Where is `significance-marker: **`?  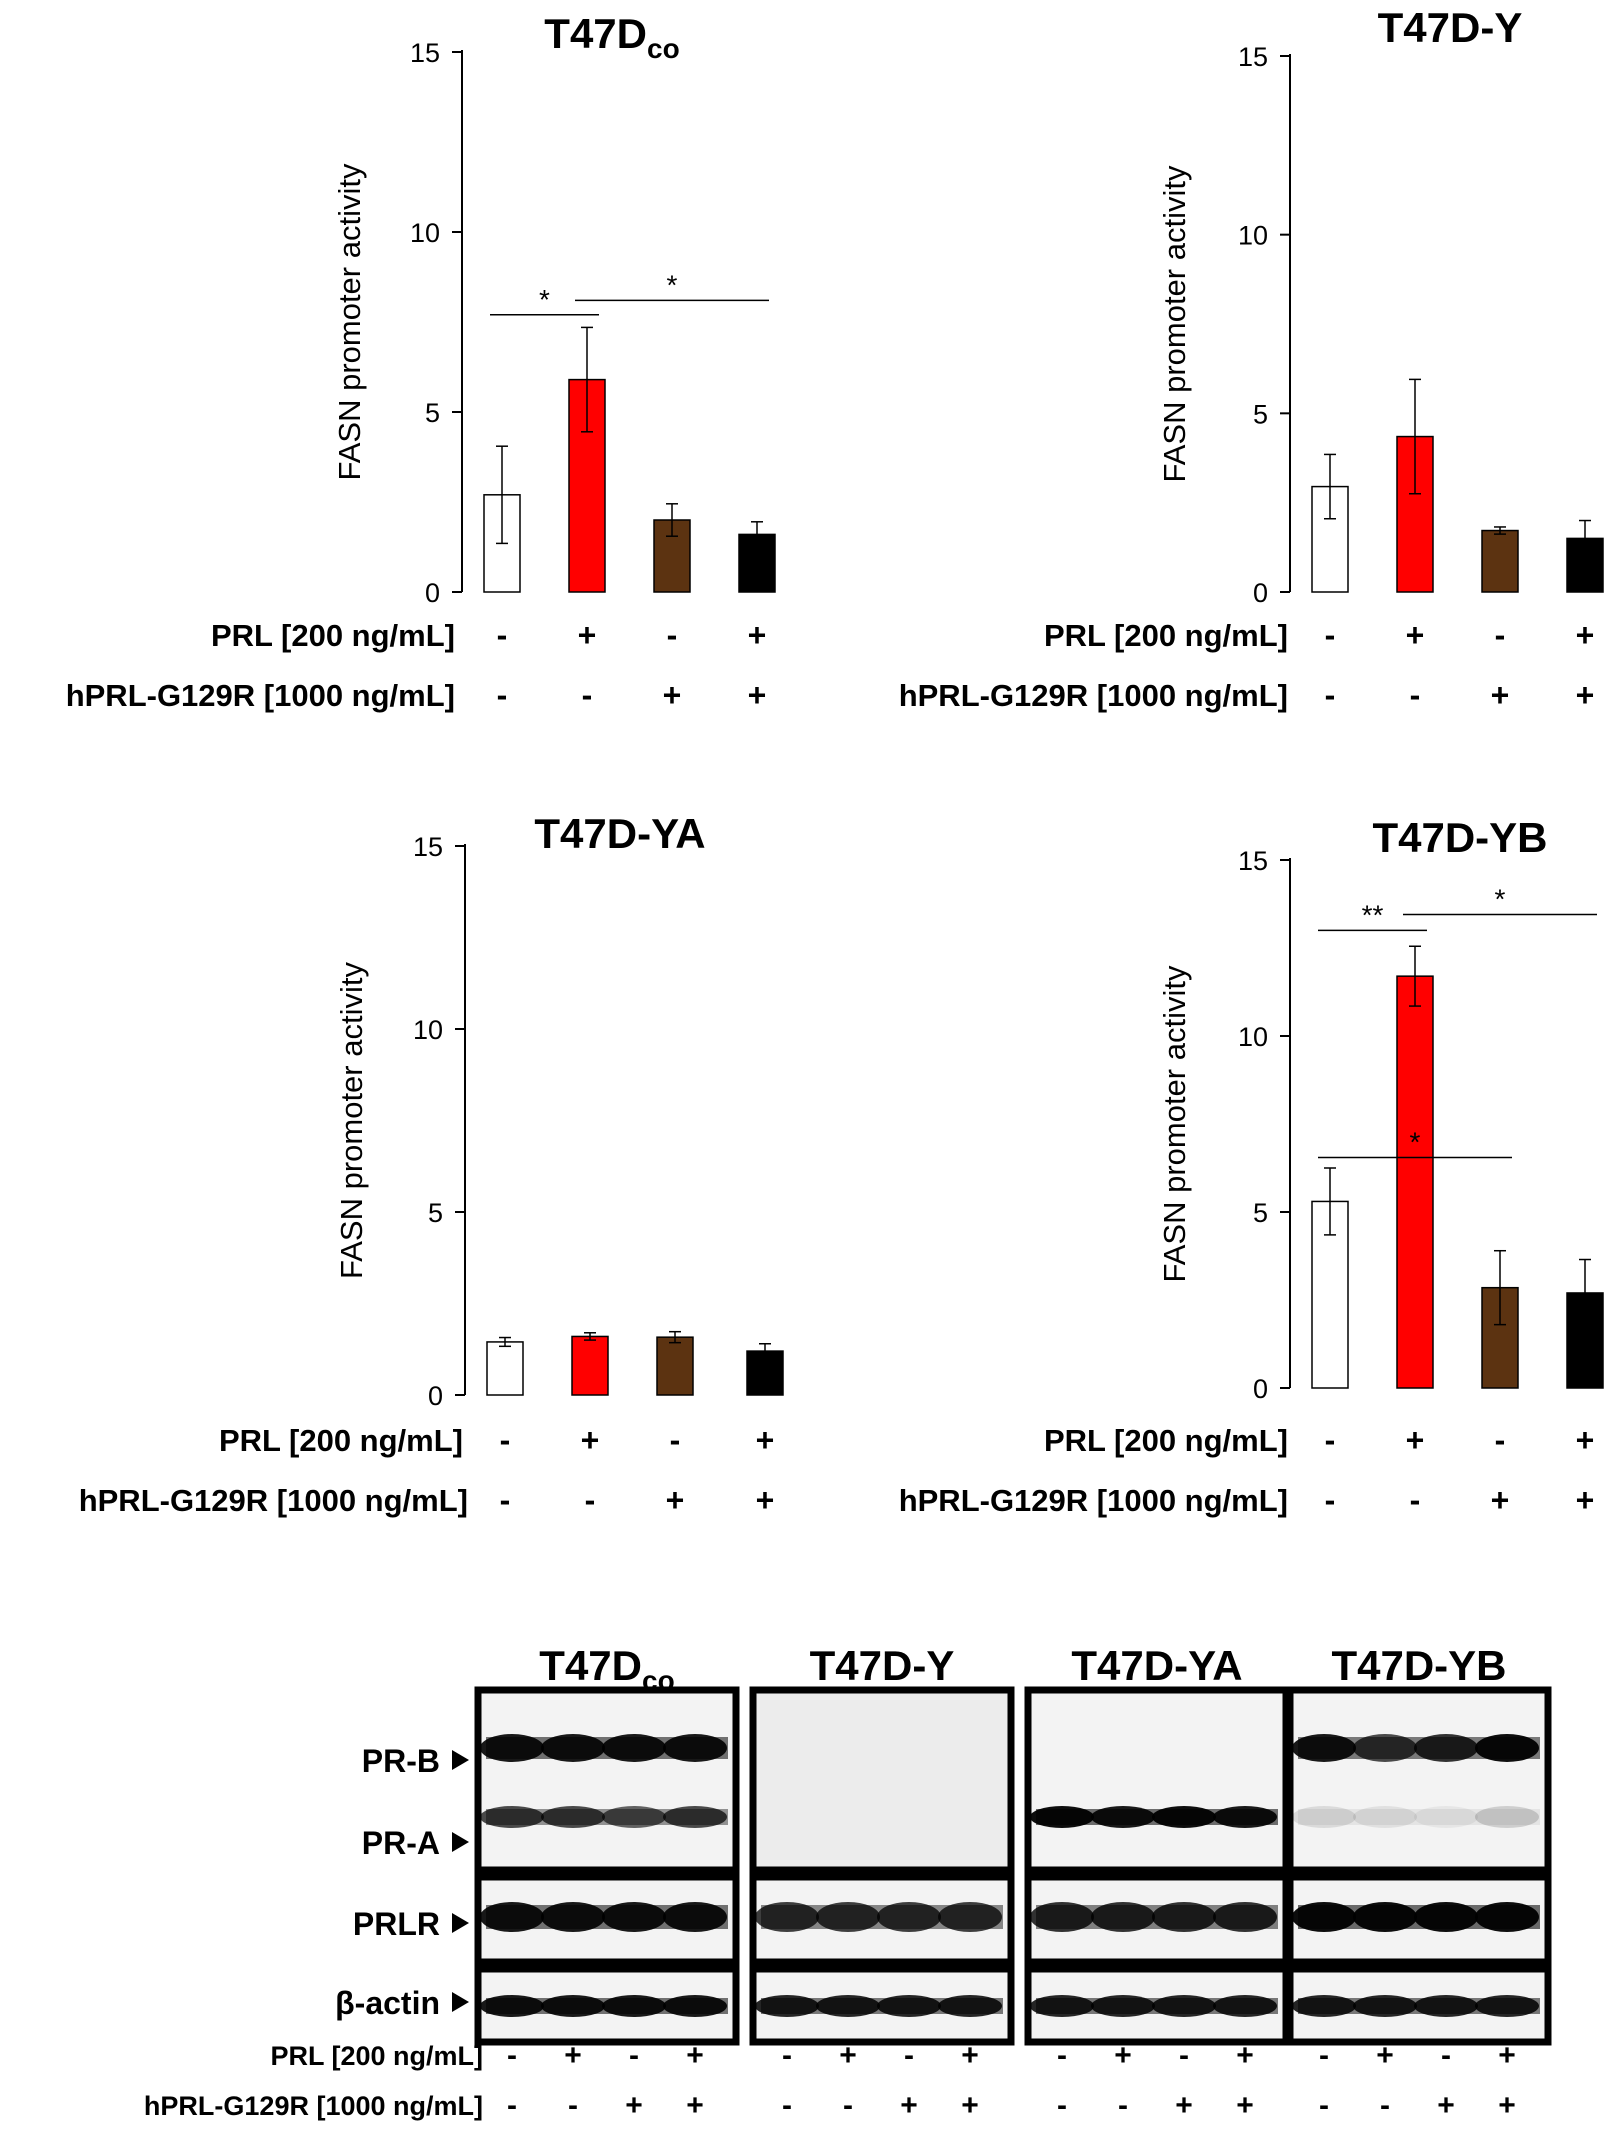 significance-marker: ** is located at coordinates (1372, 915).